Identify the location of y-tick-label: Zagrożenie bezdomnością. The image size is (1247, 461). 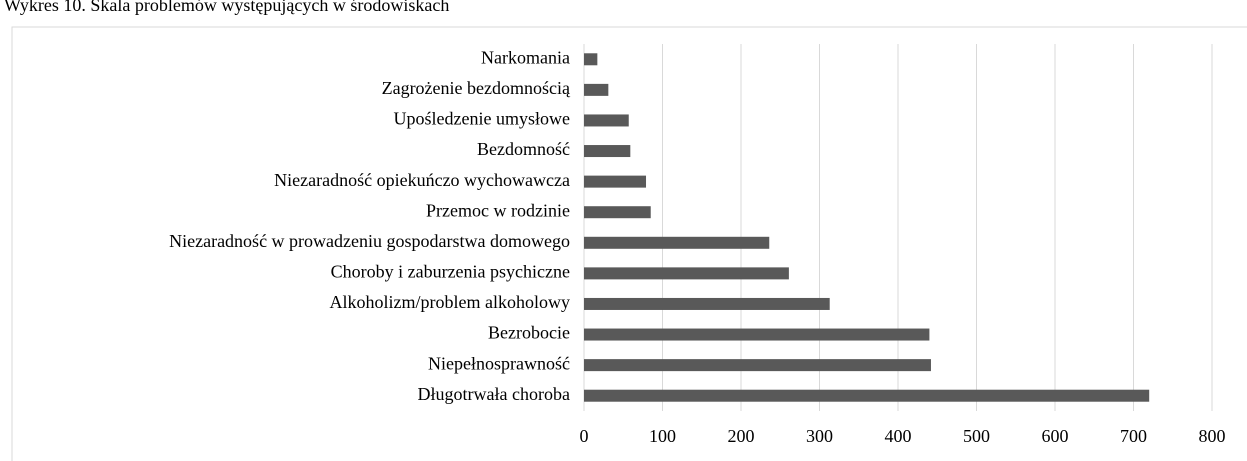
(476, 88).